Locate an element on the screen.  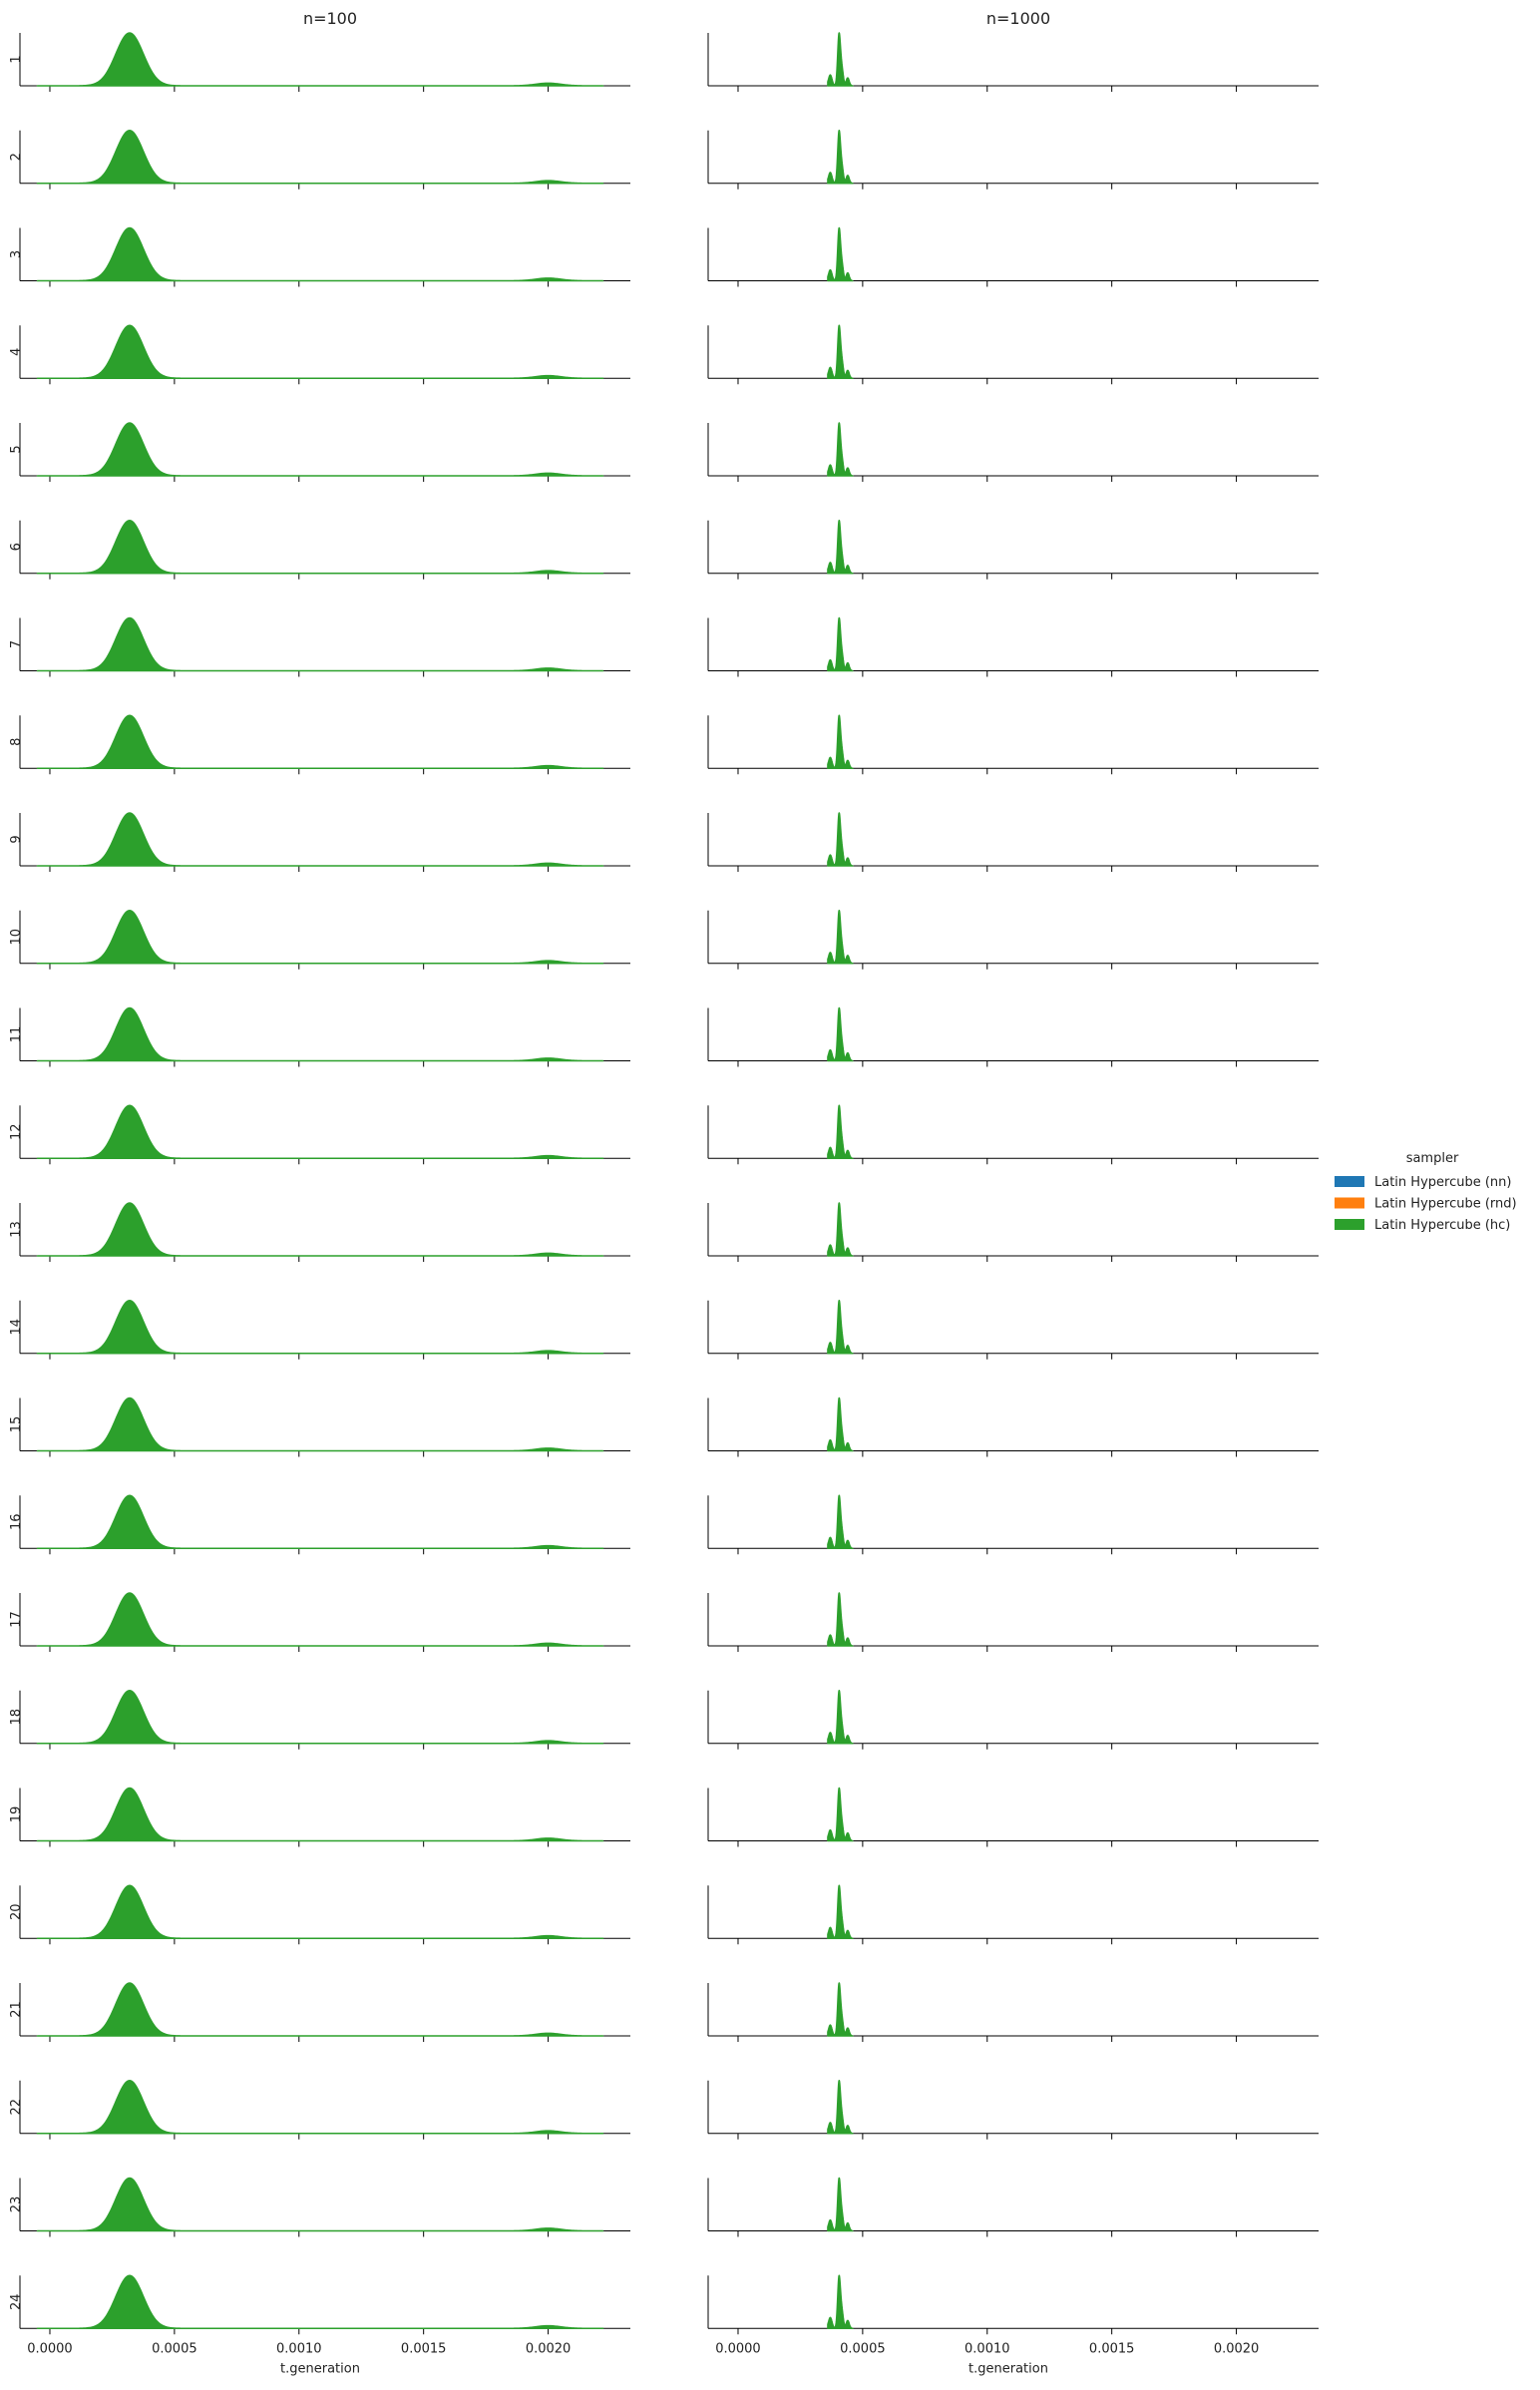
row-label-12: 12 is located at coordinates (16, 1131).